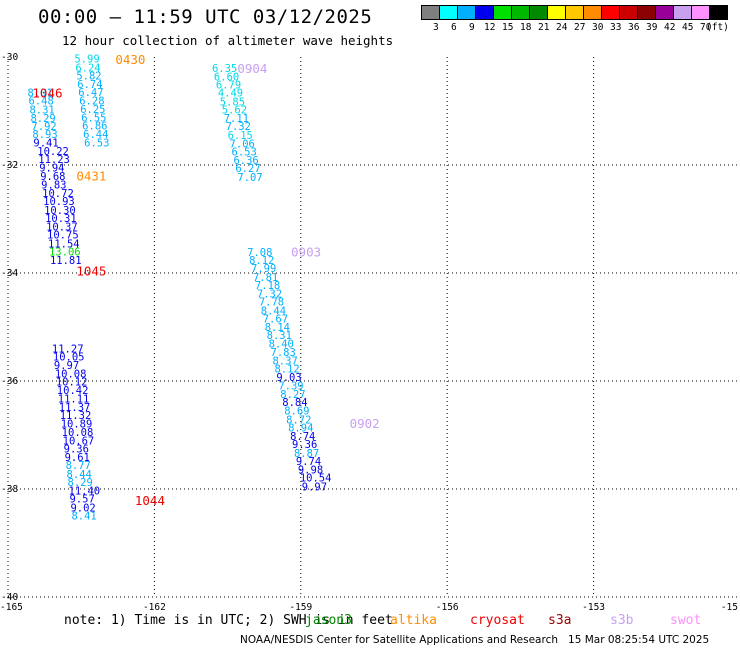 The height and width of the screenshot is (650, 740). I want to click on wave-height-value: 7.83, so click(283, 353).